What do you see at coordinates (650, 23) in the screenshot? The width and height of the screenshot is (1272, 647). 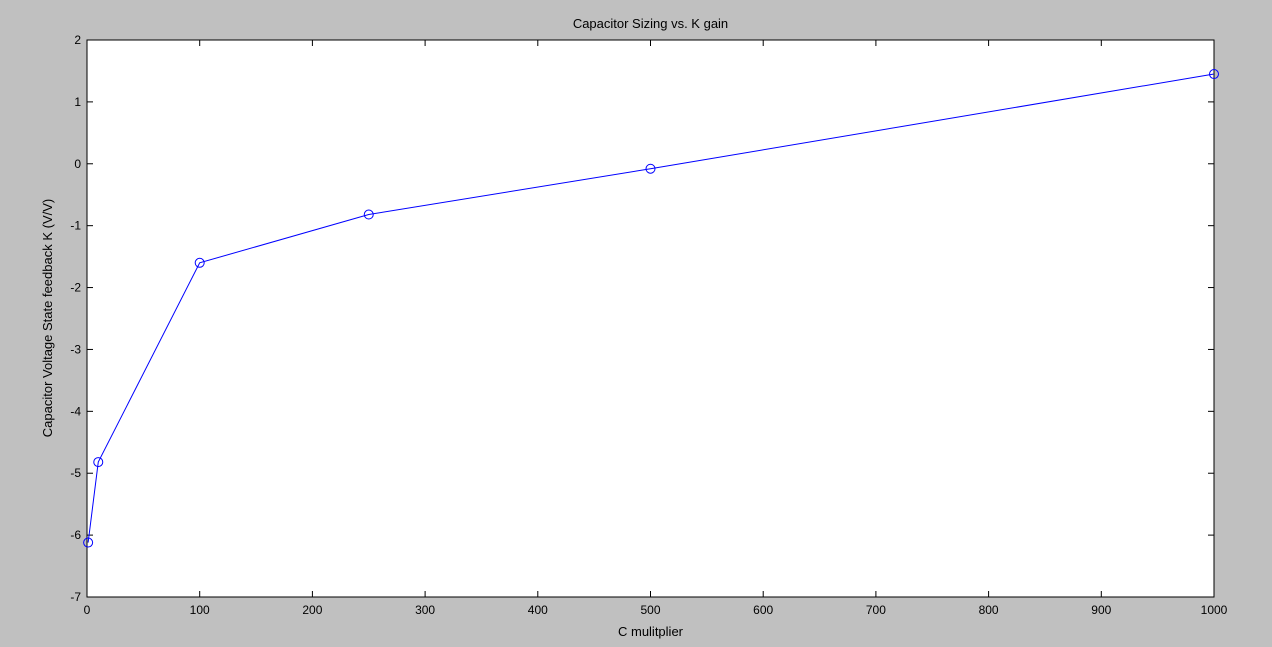 I see `chart-title: Capacitor Sizing vs. K gain` at bounding box center [650, 23].